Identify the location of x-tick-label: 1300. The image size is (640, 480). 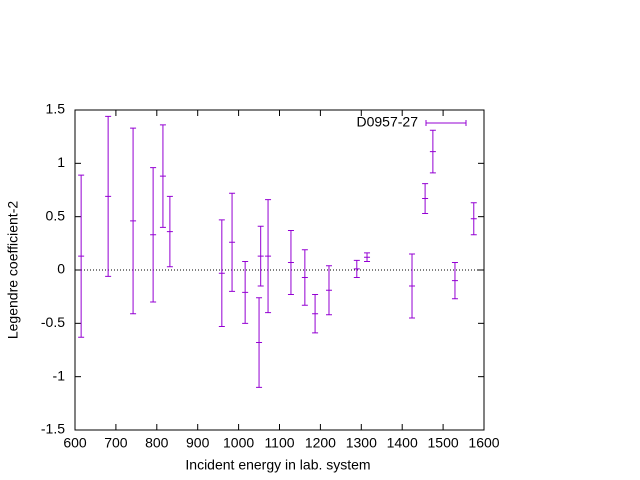
(361, 443).